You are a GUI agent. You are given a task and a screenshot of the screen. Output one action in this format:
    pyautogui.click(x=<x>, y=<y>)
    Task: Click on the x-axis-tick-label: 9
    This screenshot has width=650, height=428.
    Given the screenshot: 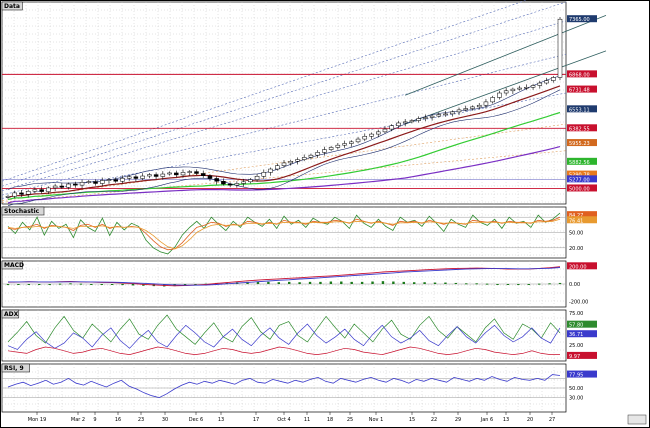 What is the action you would take?
    pyautogui.click(x=94, y=420)
    